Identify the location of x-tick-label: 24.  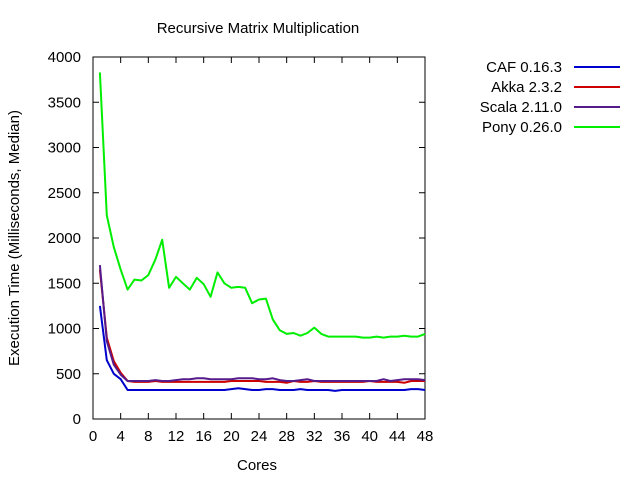
(259, 436).